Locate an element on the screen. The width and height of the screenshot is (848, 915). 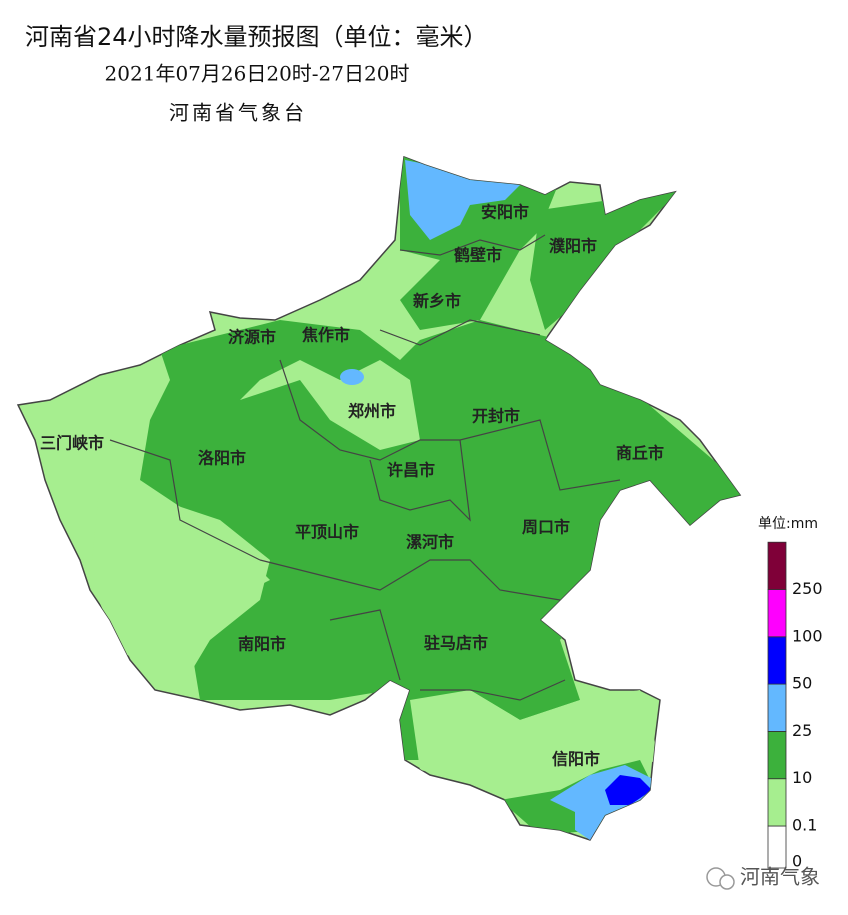
city-label: 南阳市 is located at coordinates (262, 644).